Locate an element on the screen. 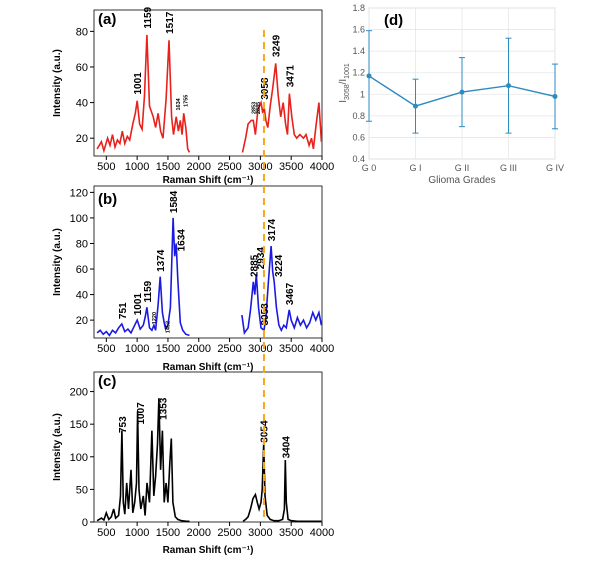 The image size is (590, 561). panel-b-peak-label: 2885 is located at coordinates (254, 265).